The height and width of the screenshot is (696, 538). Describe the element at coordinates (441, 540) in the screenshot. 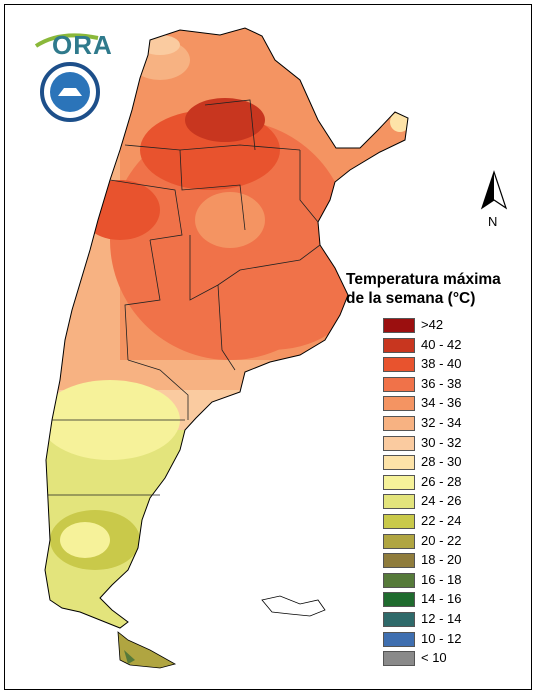

I see `legend-label: 20 - 22` at that location.